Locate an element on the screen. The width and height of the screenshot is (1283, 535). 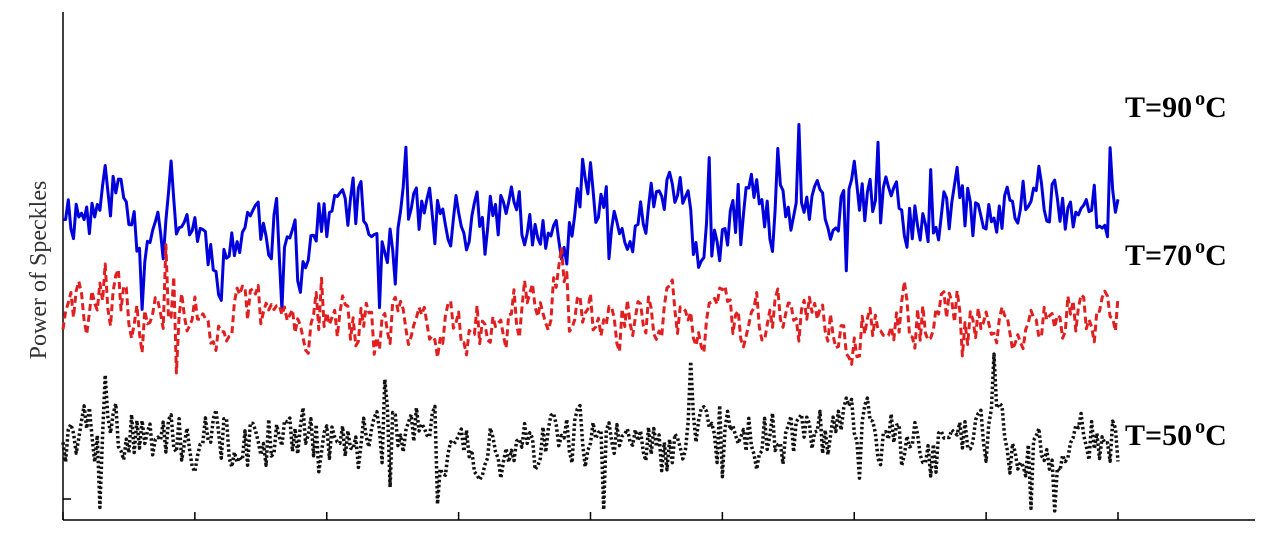
series-labels: T=90 oCT=70 oCT=50 oC is located at coordinates (1176, 270).